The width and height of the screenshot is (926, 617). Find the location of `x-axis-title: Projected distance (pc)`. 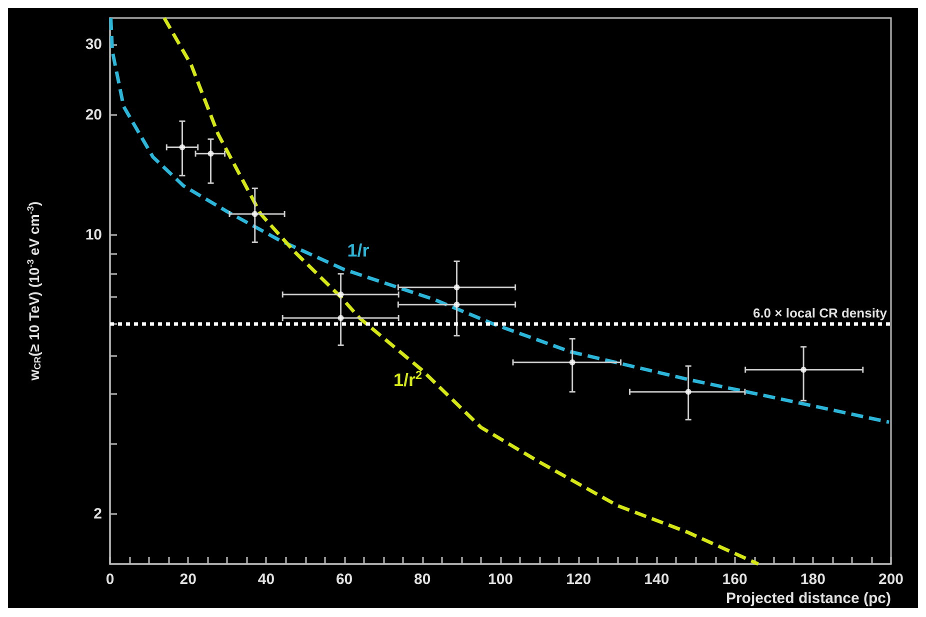

x-axis-title: Projected distance (pc) is located at coordinates (809, 598).